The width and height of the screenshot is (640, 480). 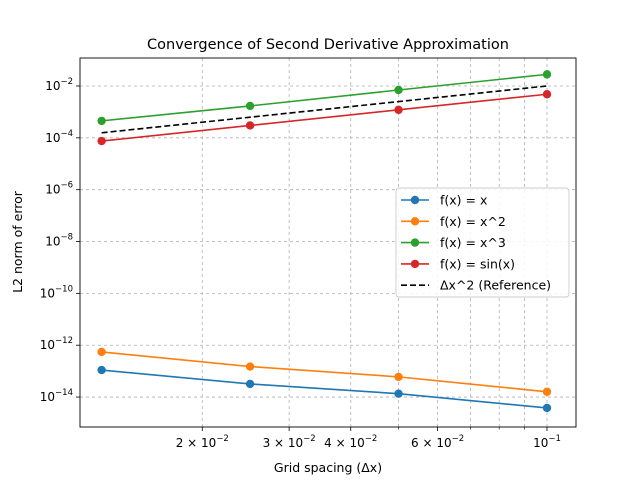 I want to click on y-tick-label: 10⁻⁸, so click(x=59, y=241).